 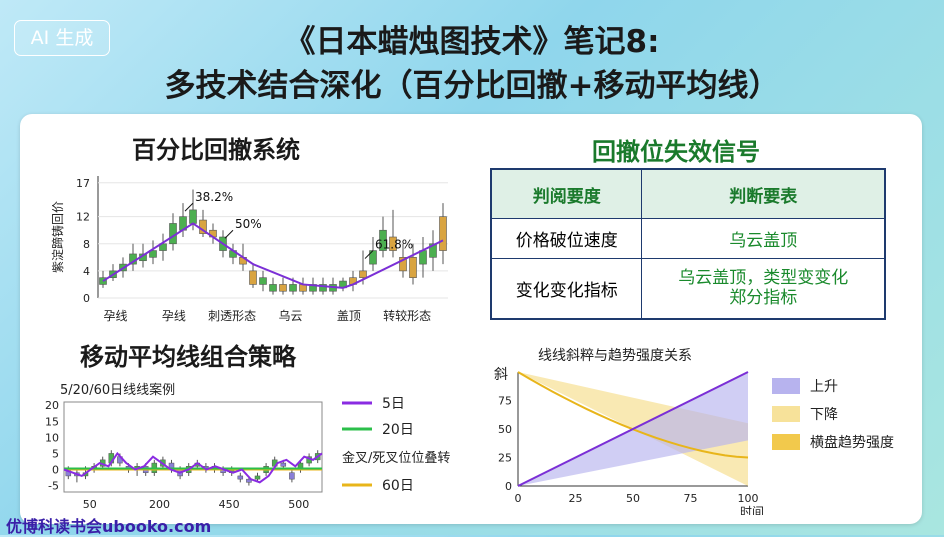 I want to click on table-cell: 变化变化指标, so click(x=566, y=288).